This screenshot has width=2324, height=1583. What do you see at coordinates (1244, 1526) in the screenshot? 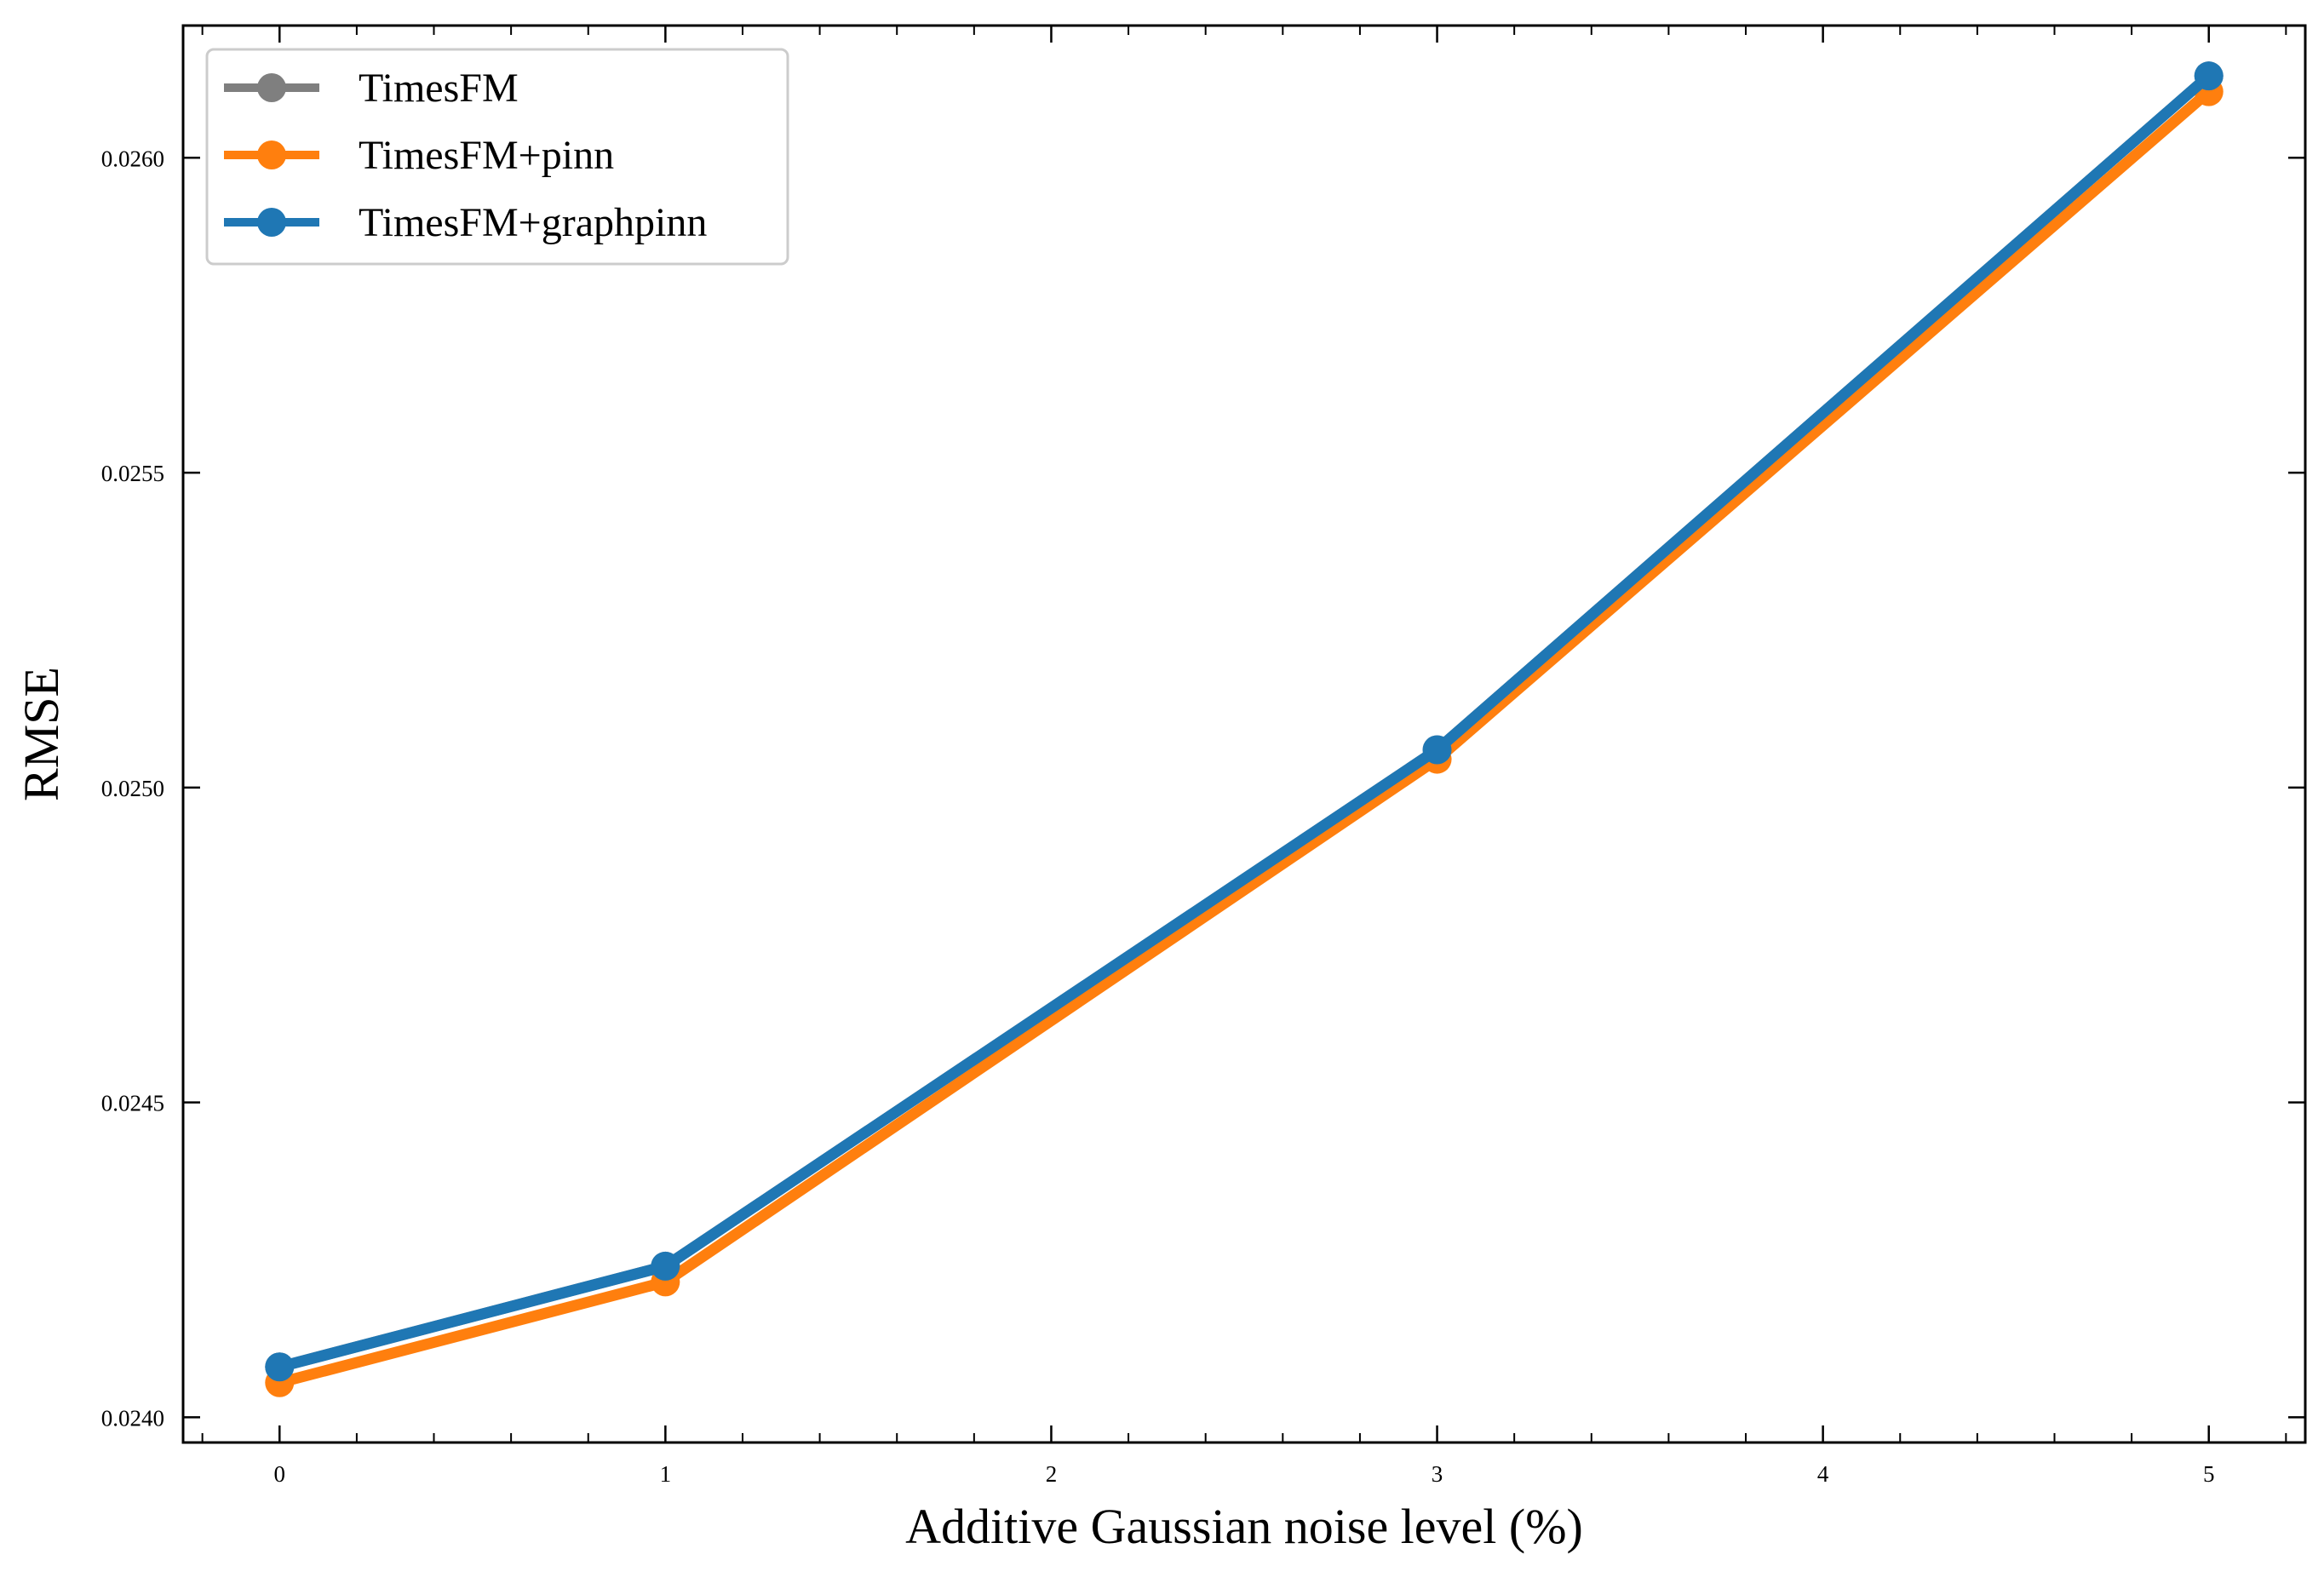
I see `x-axis-title: Additive Gaussian noise level (%)` at bounding box center [1244, 1526].